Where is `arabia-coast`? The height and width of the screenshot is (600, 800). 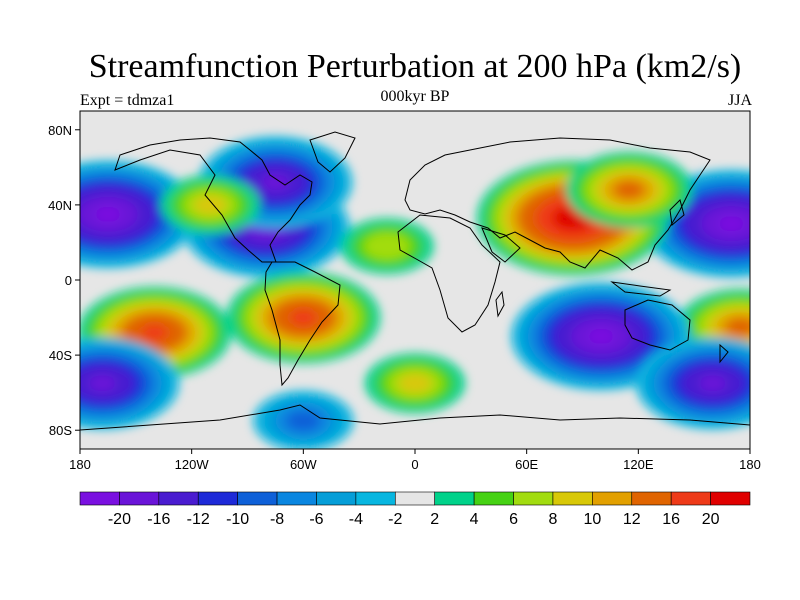
arabia-coast is located at coordinates (501, 245).